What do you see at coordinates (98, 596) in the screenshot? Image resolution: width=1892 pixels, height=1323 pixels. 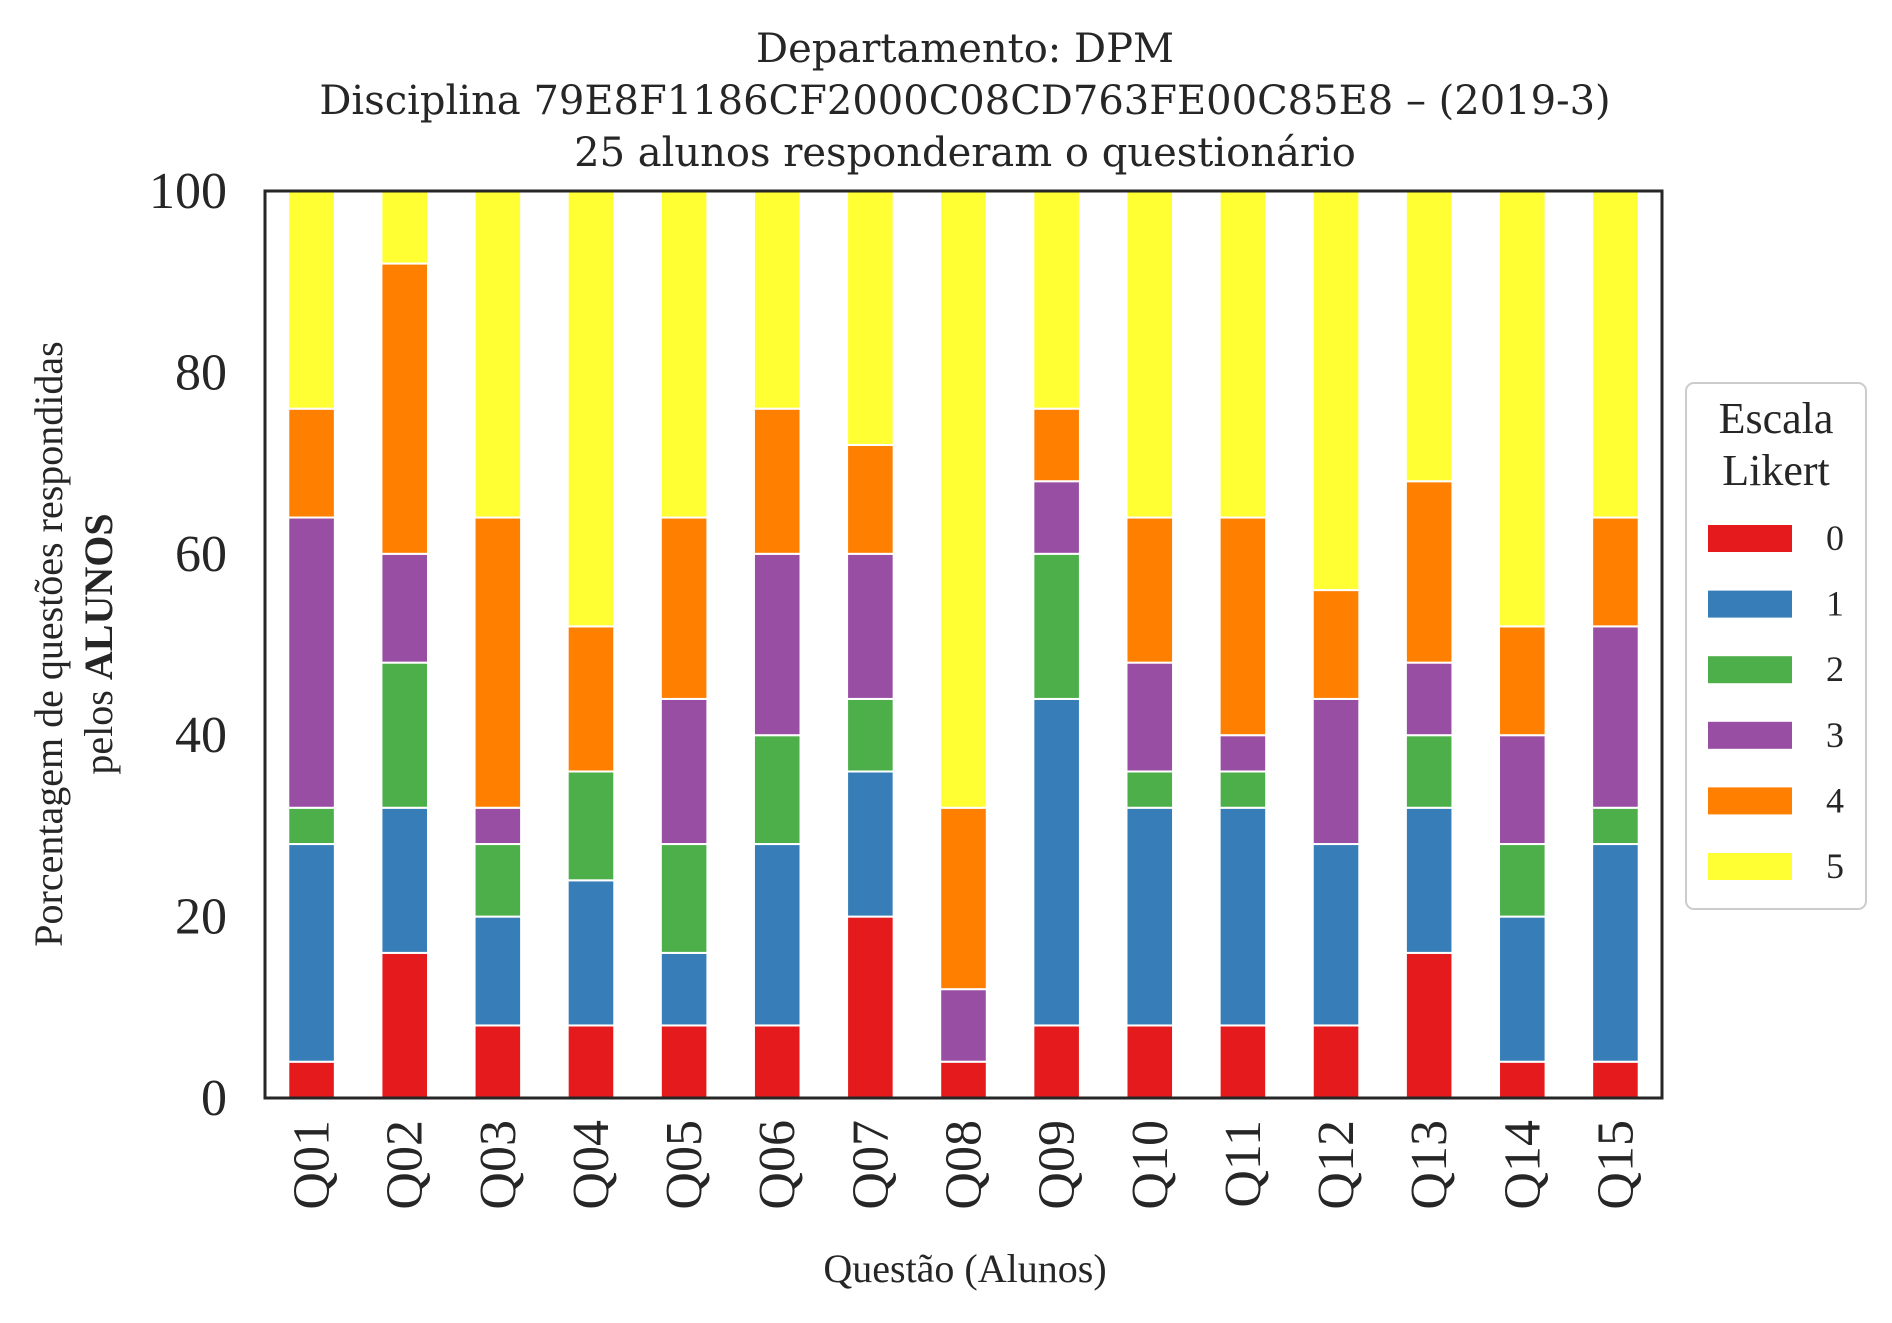 I see `y-axis-label-bold: ALUNOS` at bounding box center [98, 596].